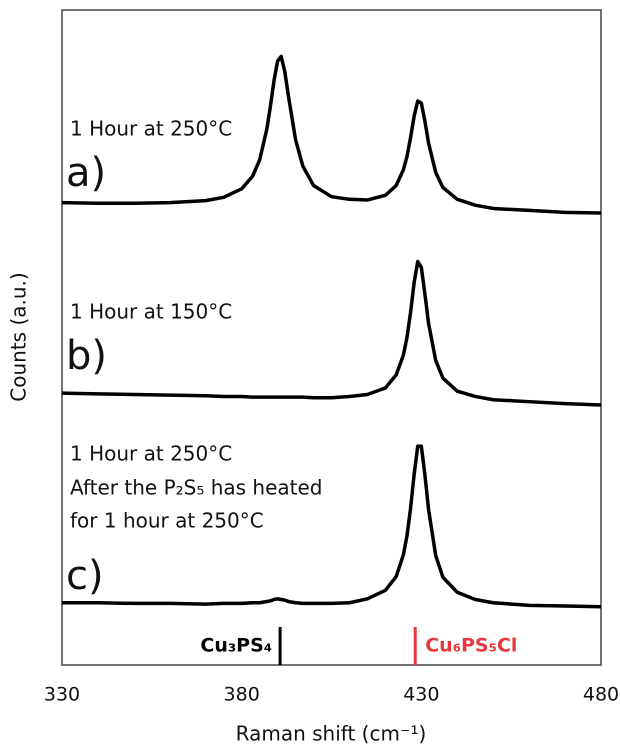  I want to click on condition-label: After the P₂S₅ has heated, so click(196, 488).